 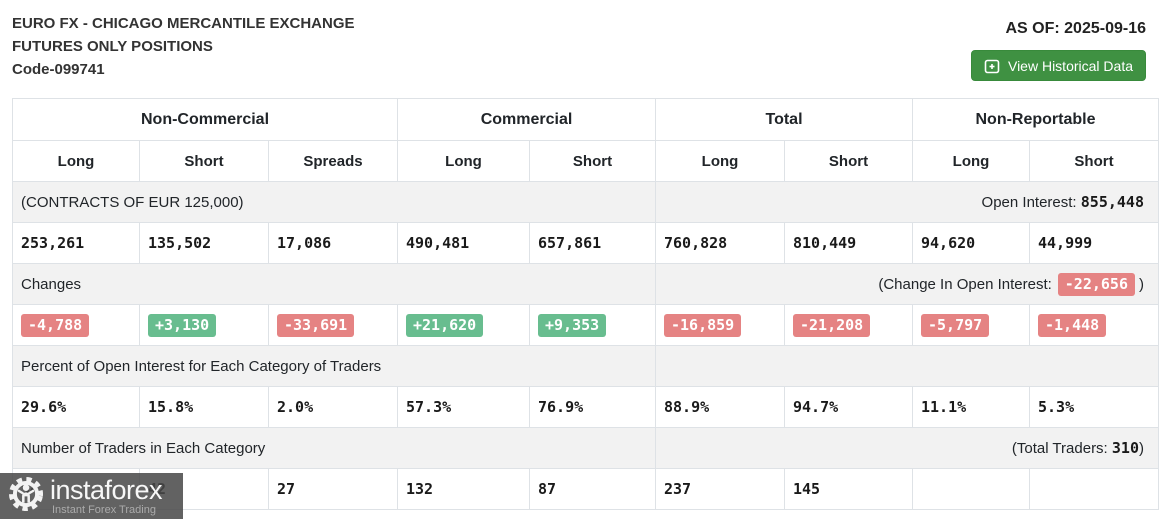 I want to click on col-t-long: Long, so click(x=720, y=161).